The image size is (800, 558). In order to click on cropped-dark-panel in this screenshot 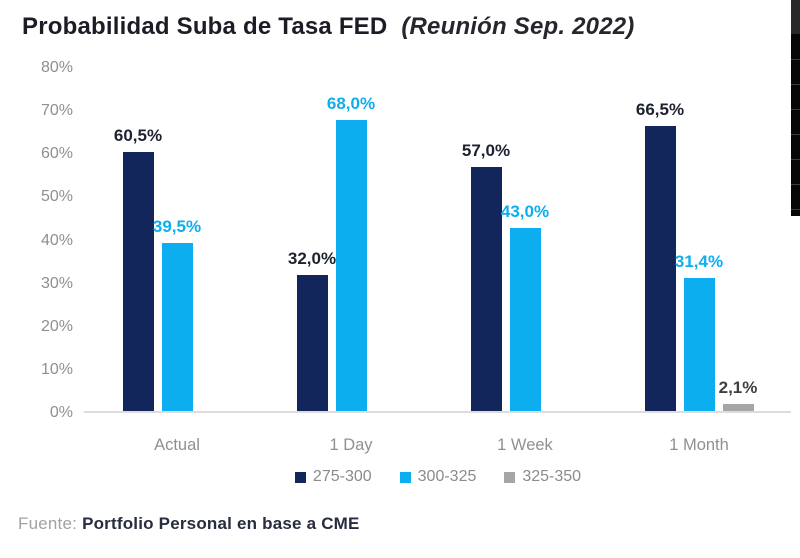, I will do `click(795, 108)`.